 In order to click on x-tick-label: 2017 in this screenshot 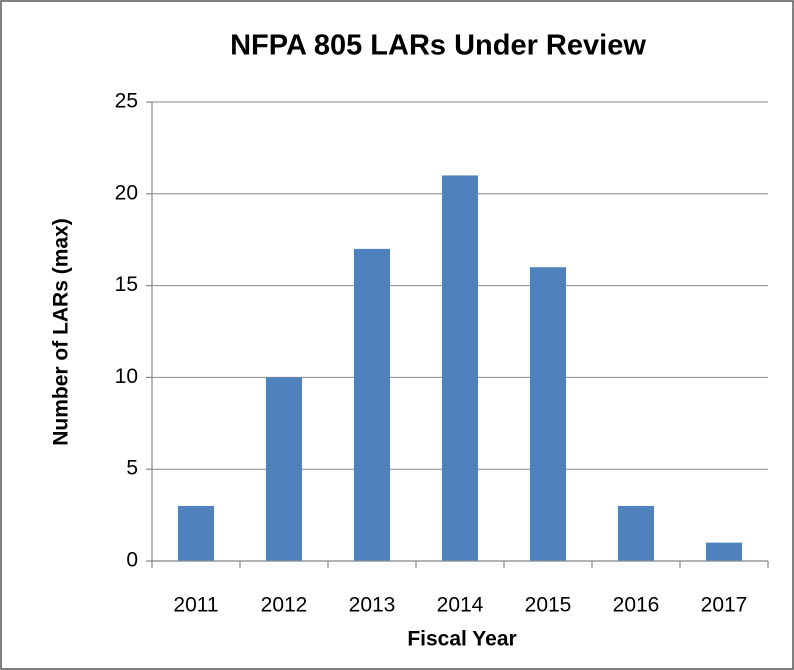, I will do `click(724, 605)`.